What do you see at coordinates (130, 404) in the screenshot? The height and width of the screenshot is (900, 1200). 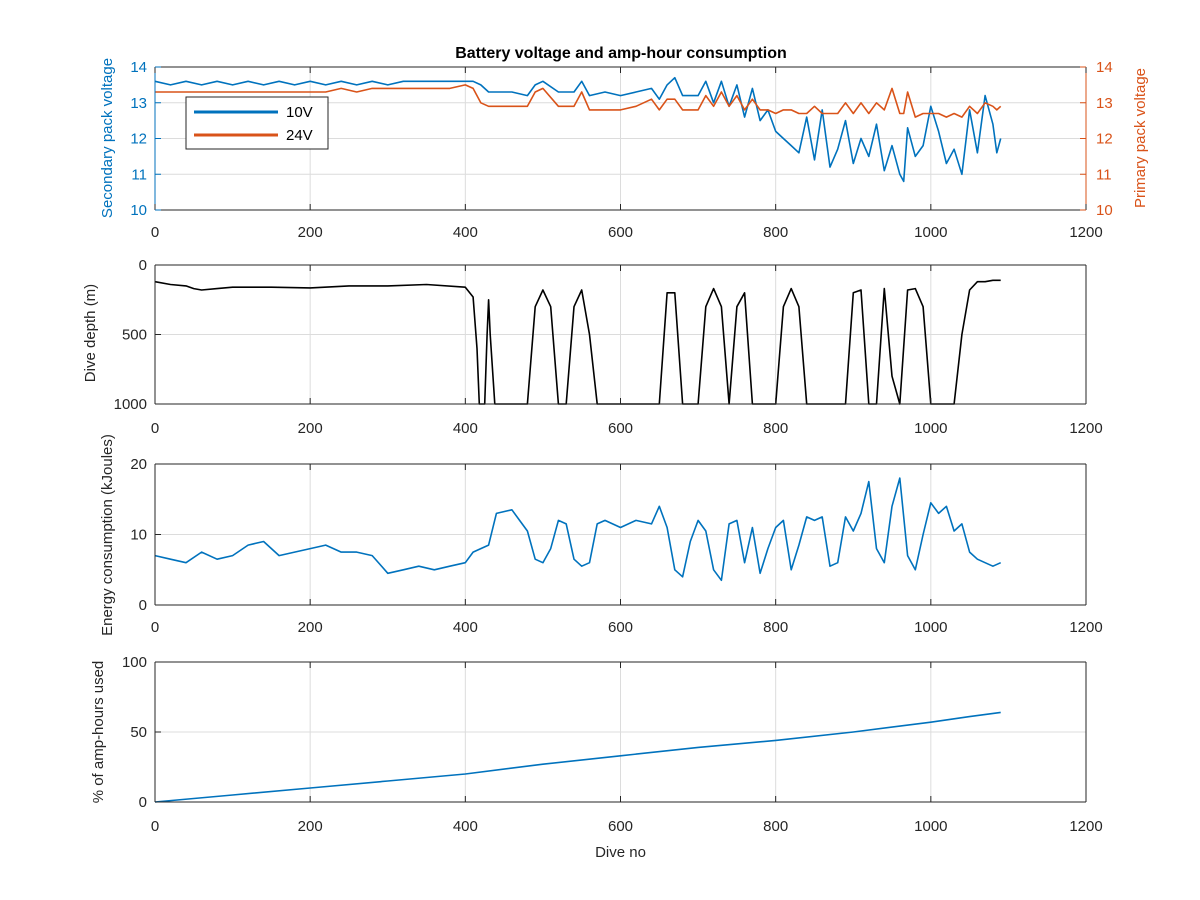 I see `y-tick-label: 1000` at bounding box center [130, 404].